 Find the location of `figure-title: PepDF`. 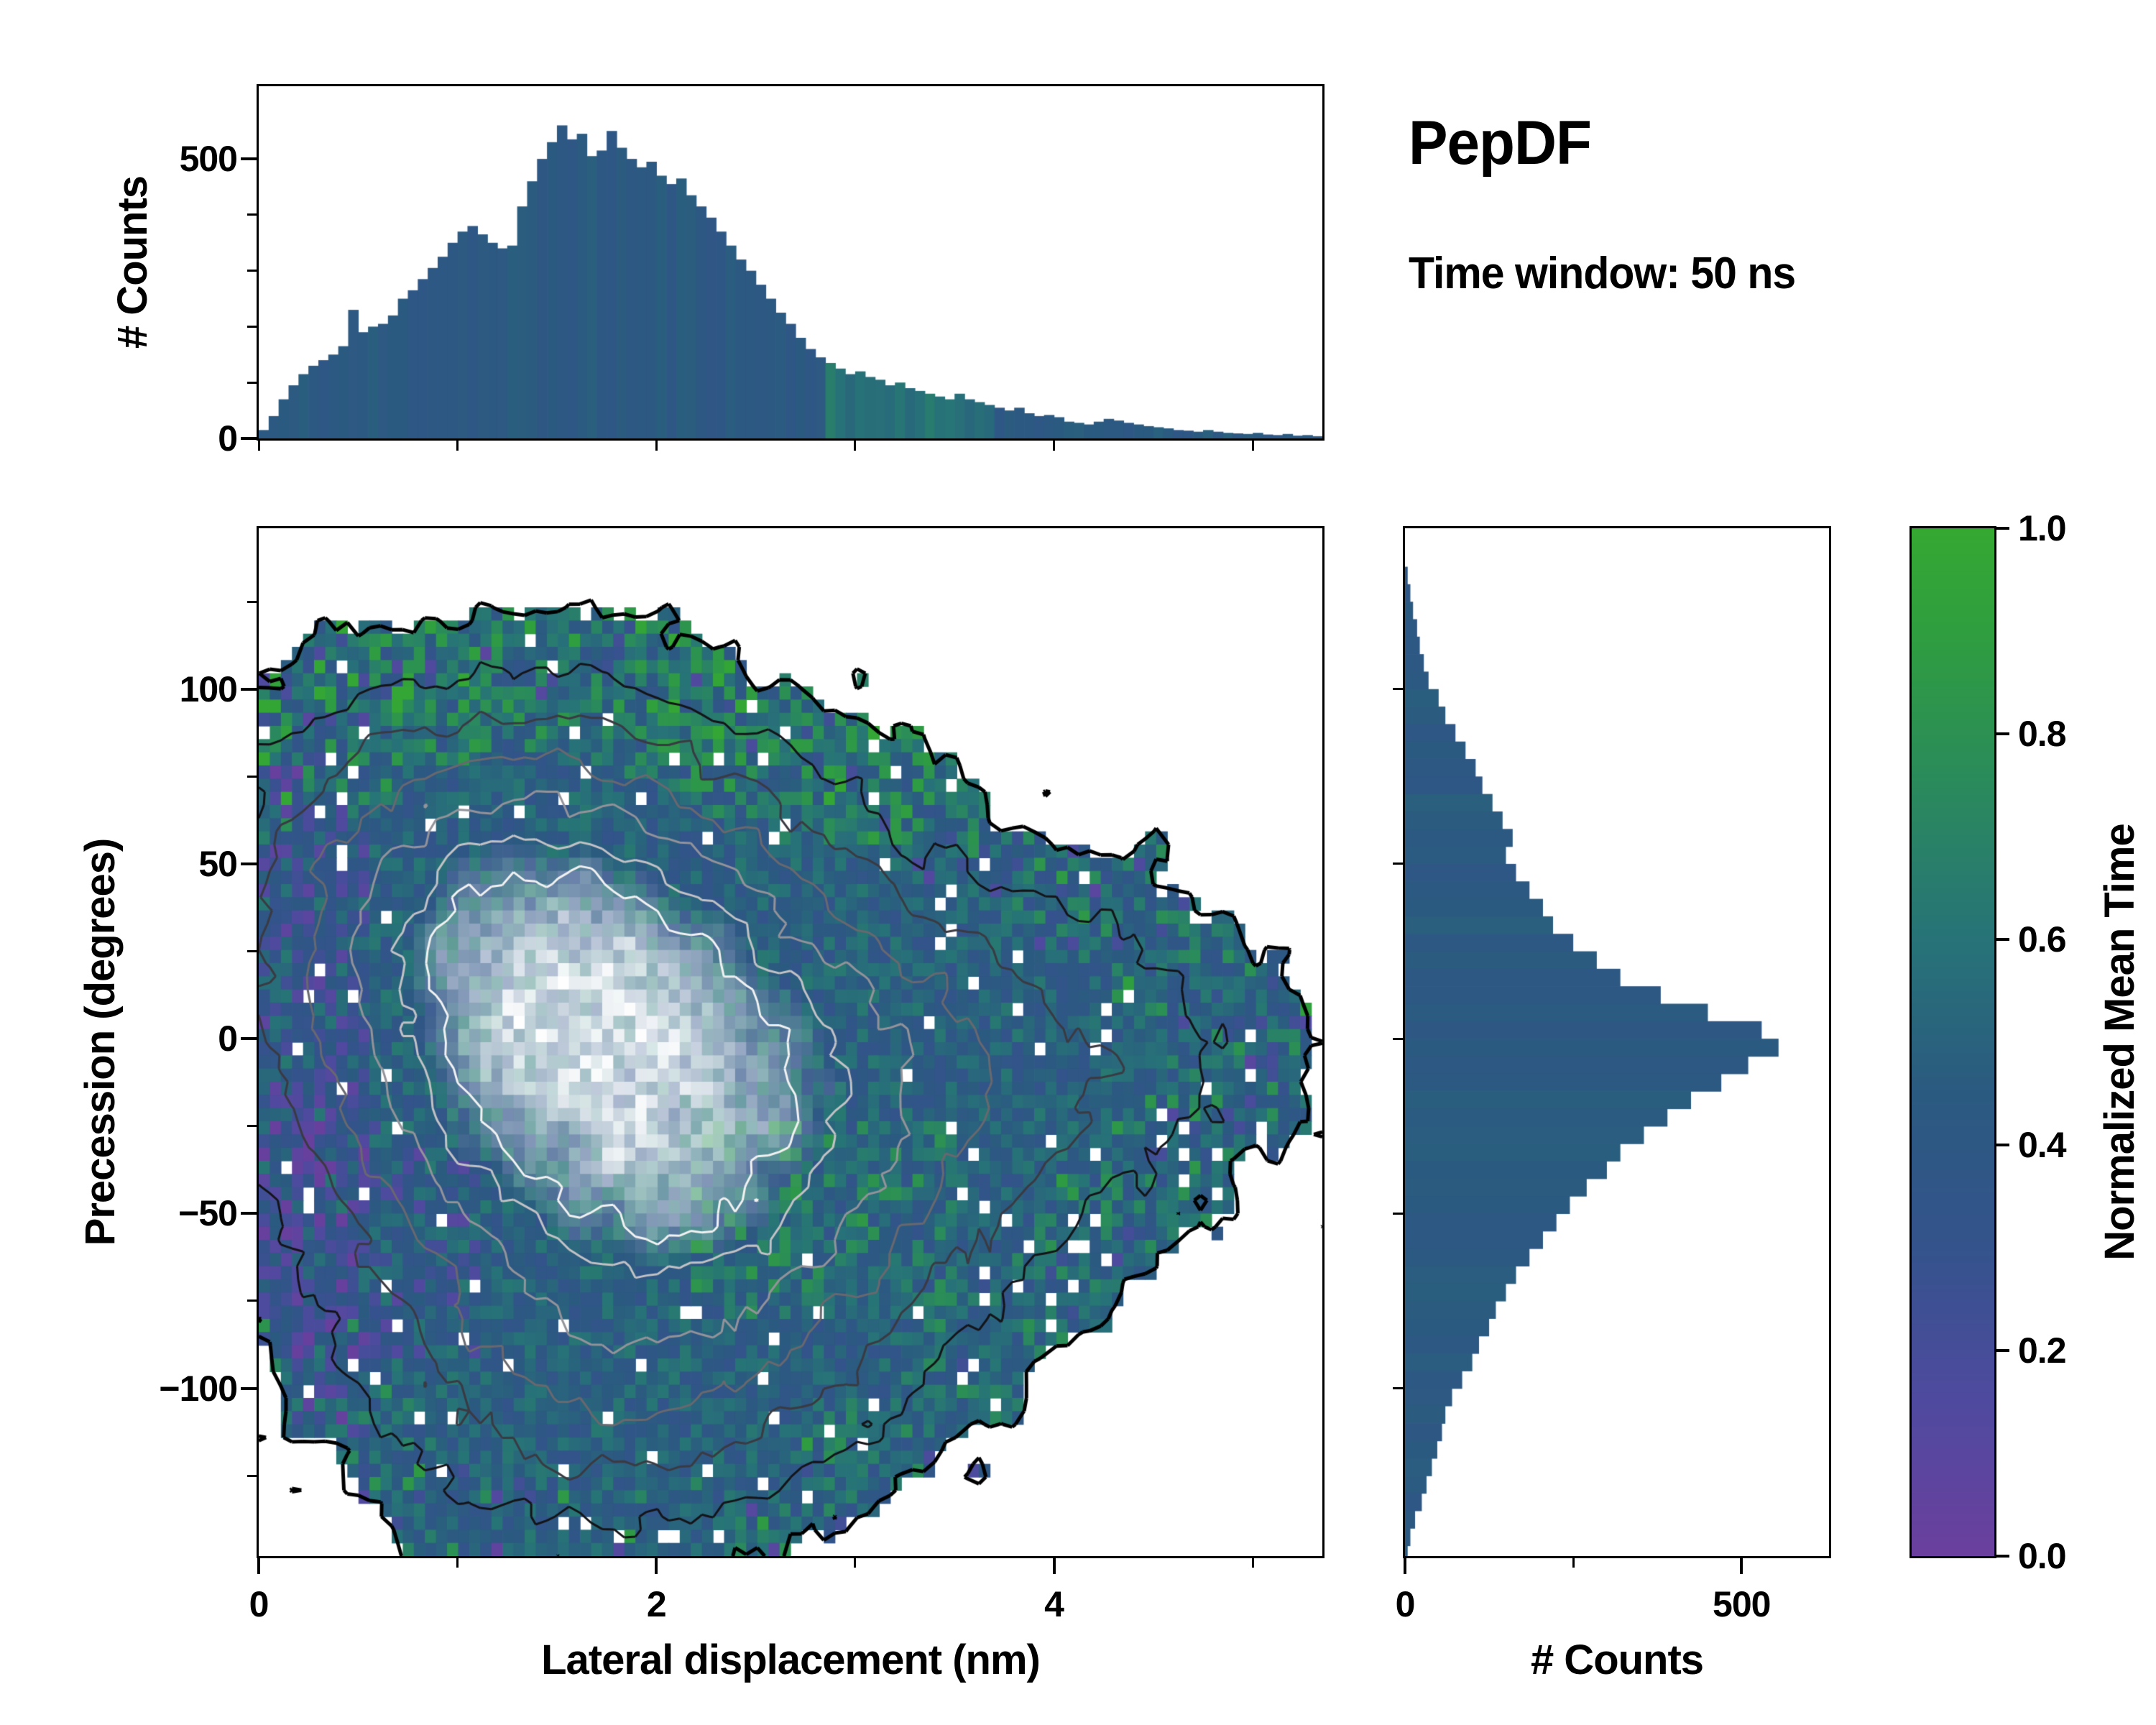

figure-title: PepDF is located at coordinates (1500, 143).